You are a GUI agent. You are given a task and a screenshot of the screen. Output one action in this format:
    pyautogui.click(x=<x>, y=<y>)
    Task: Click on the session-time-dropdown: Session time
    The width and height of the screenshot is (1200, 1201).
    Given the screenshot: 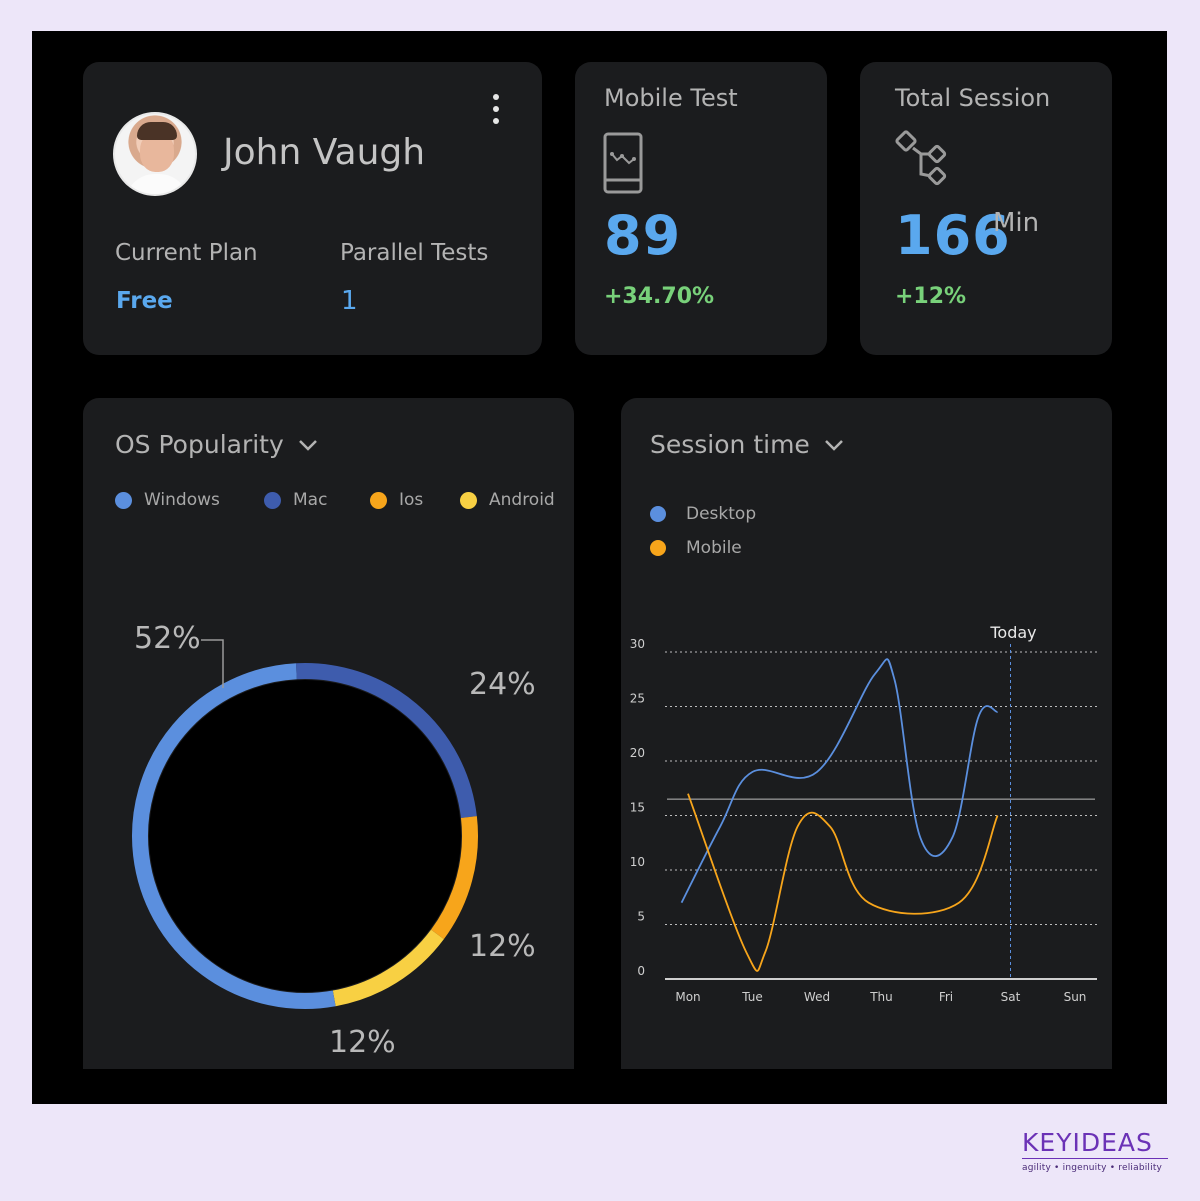 What is the action you would take?
    pyautogui.click(x=747, y=444)
    